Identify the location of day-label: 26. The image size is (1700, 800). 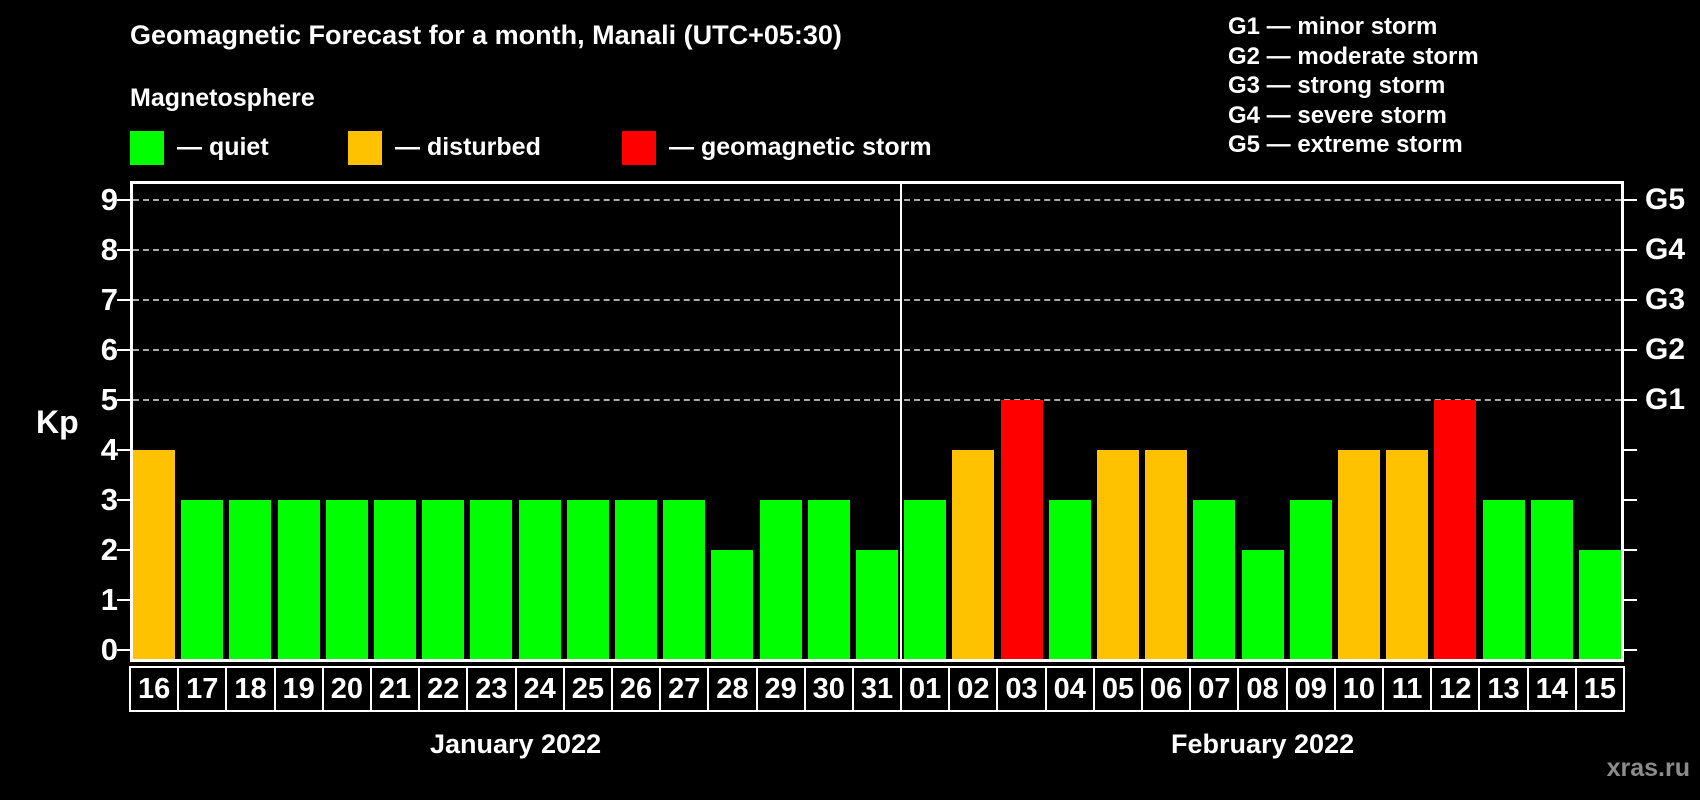
(636, 689).